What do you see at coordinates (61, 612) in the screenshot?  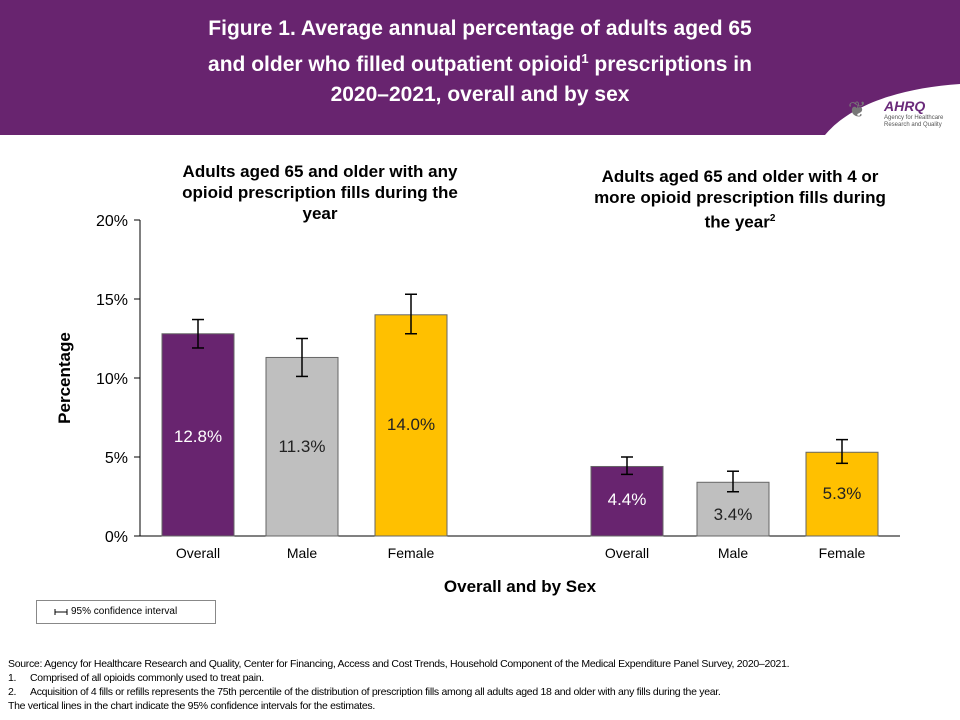 I see `error-bar-legend-icon` at bounding box center [61, 612].